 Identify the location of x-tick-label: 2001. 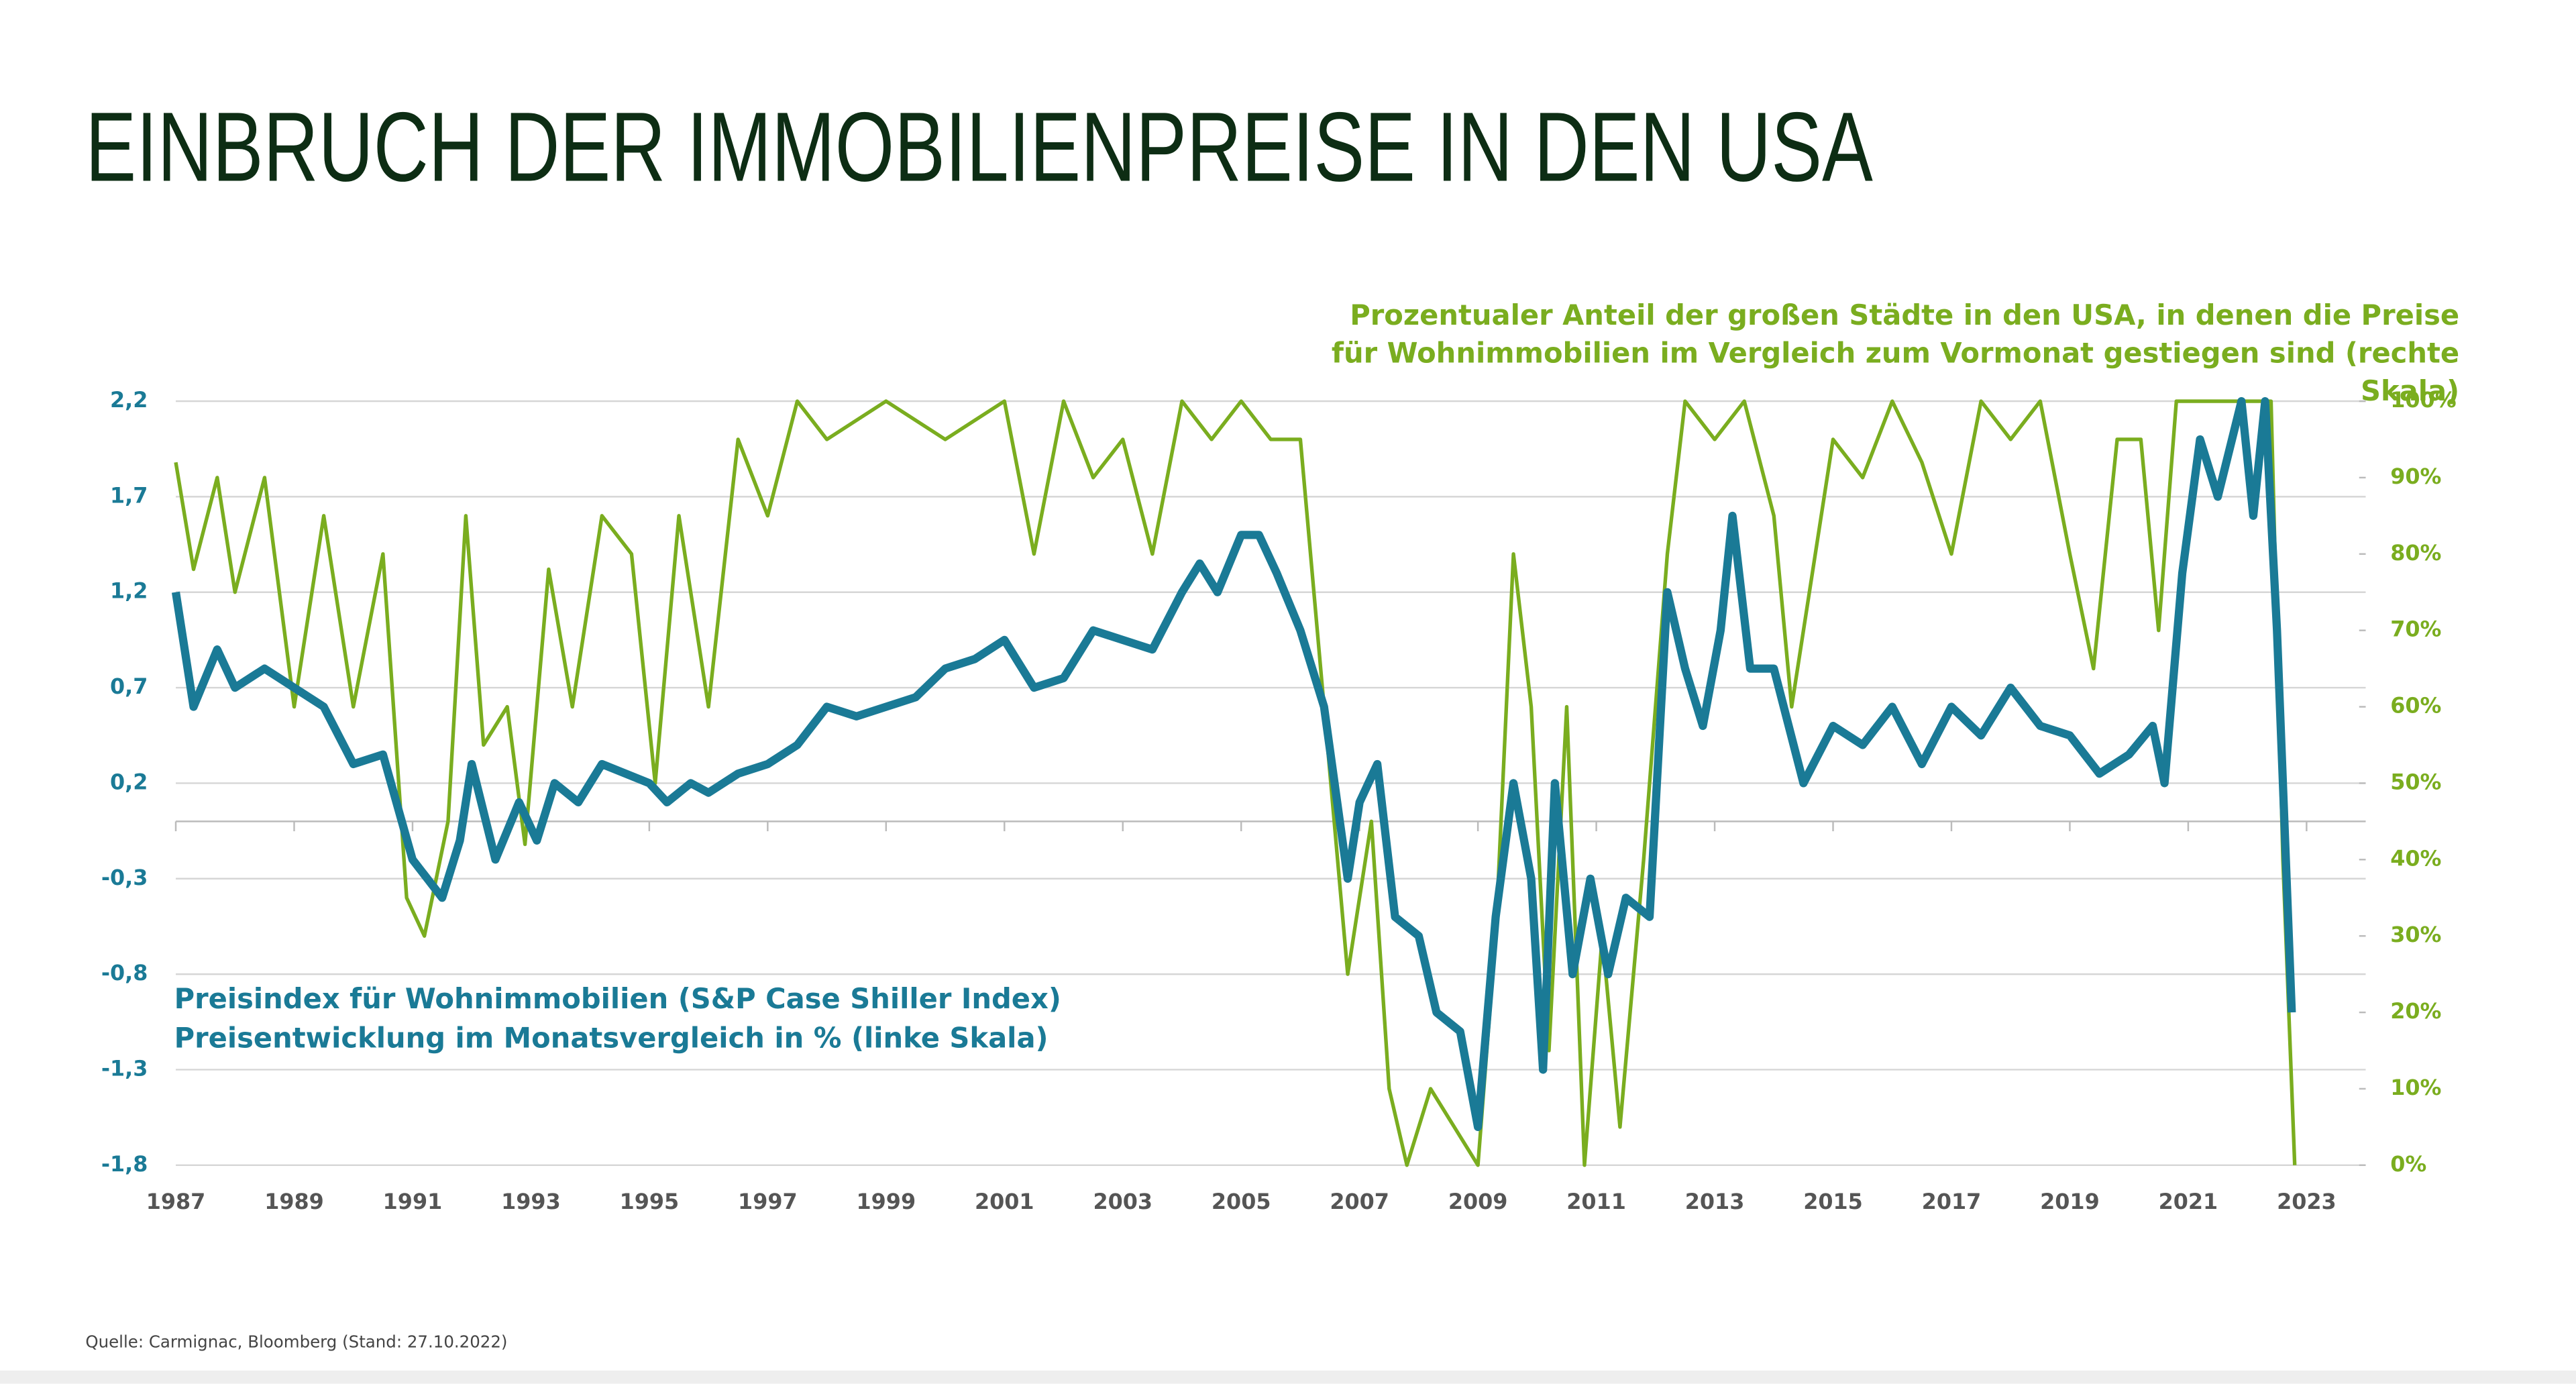
(1004, 1201).